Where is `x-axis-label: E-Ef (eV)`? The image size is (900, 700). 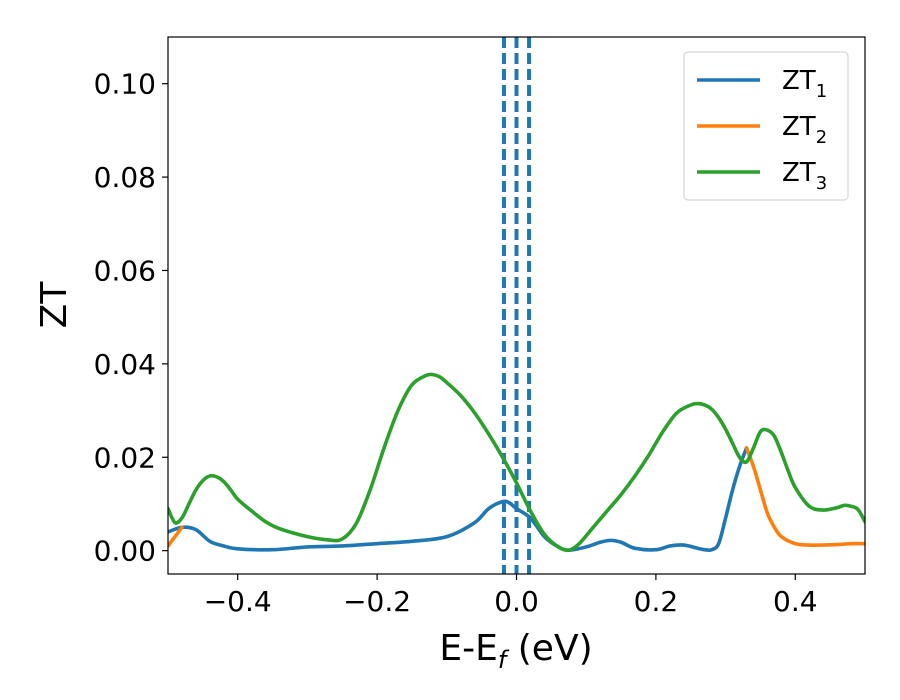 x-axis-label: E-Ef (eV) is located at coordinates (515, 651).